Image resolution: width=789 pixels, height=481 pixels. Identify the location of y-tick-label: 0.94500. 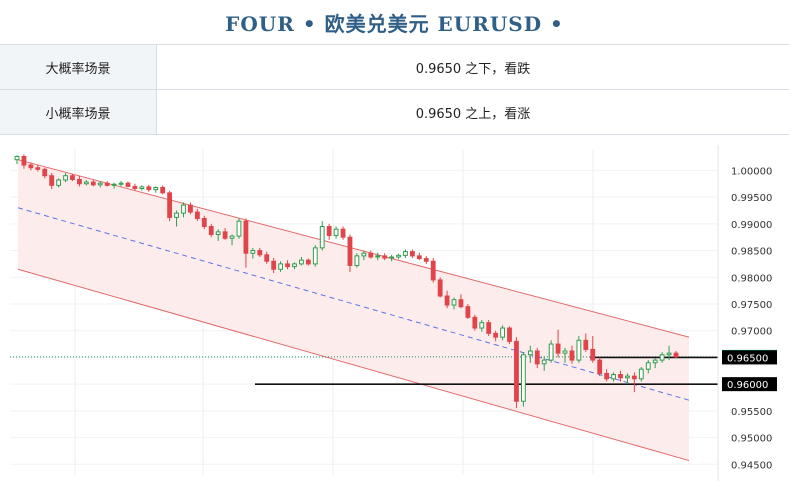
(751, 465).